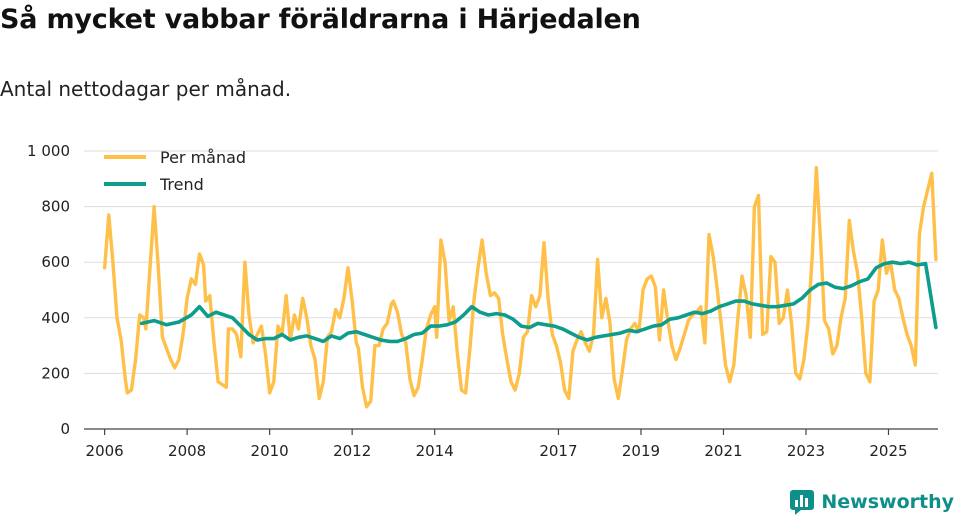  I want to click on newsworthy-logo-icon, so click(802, 502).